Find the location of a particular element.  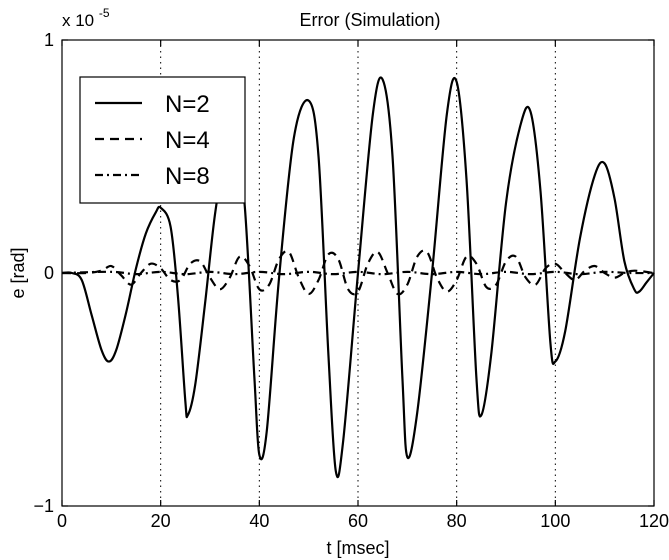

y-tick-labels: −1 0 1 is located at coordinates (43, 273).